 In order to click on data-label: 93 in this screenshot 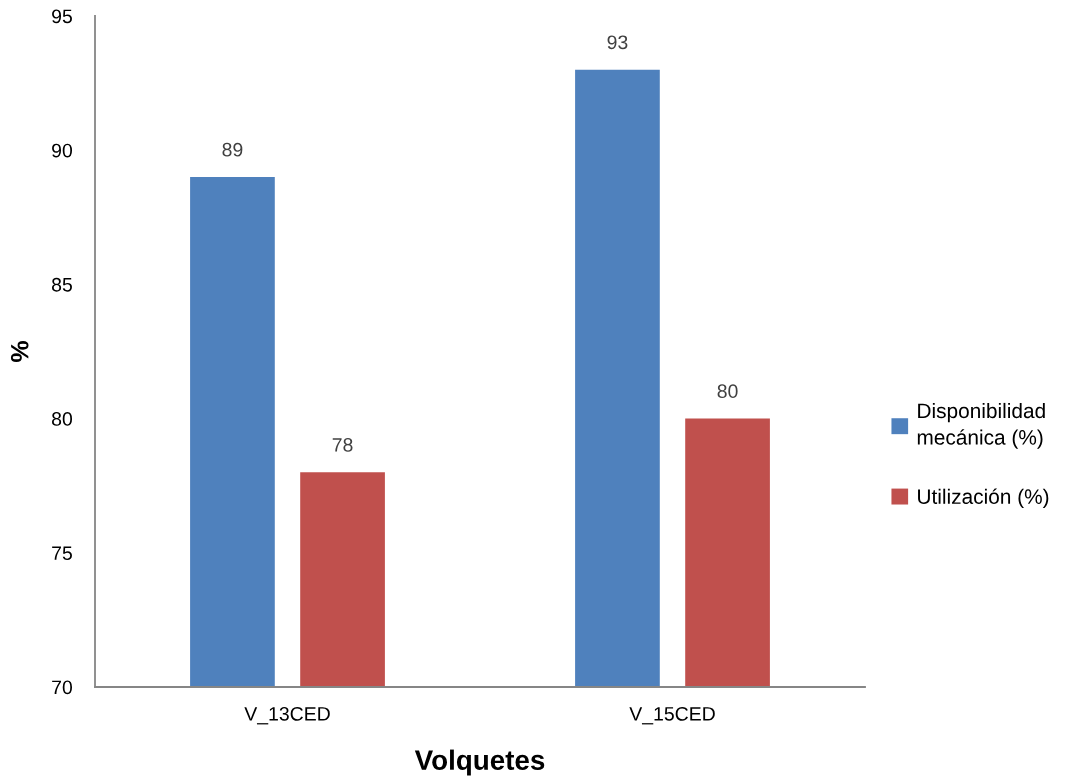, I will do `click(617, 42)`.